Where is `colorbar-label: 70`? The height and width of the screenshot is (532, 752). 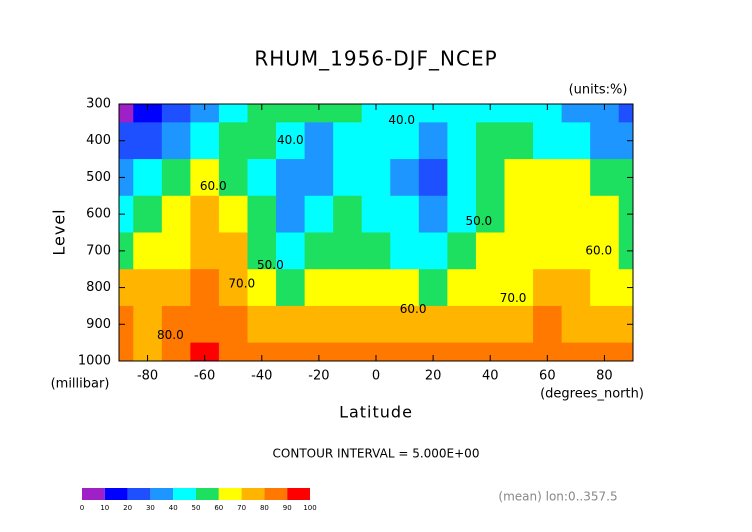
colorbar-label: 70 is located at coordinates (241, 508).